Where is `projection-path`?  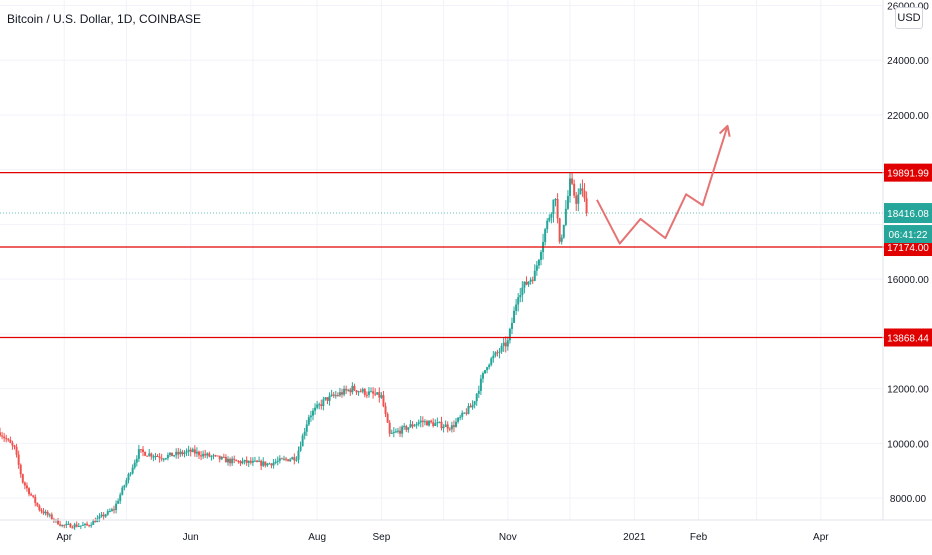
projection-path is located at coordinates (662, 185).